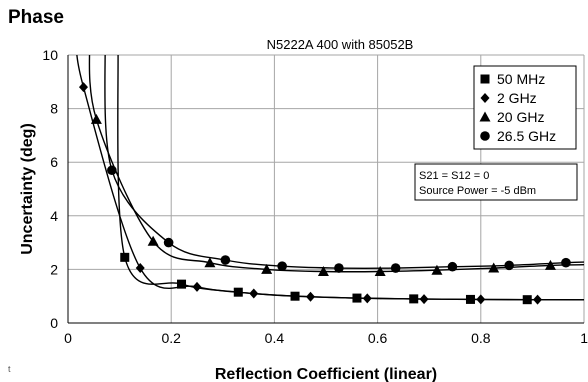 The image size is (588, 382). What do you see at coordinates (54, 109) in the screenshot?
I see `y-tick-label: 8` at bounding box center [54, 109].